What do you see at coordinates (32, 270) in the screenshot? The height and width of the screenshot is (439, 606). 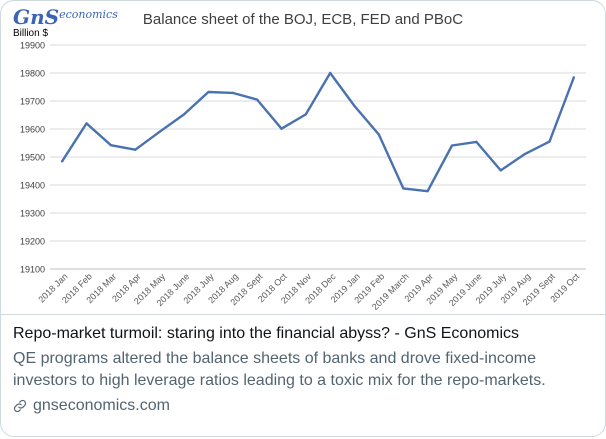 I see `y-tick-label: 19100` at bounding box center [32, 270].